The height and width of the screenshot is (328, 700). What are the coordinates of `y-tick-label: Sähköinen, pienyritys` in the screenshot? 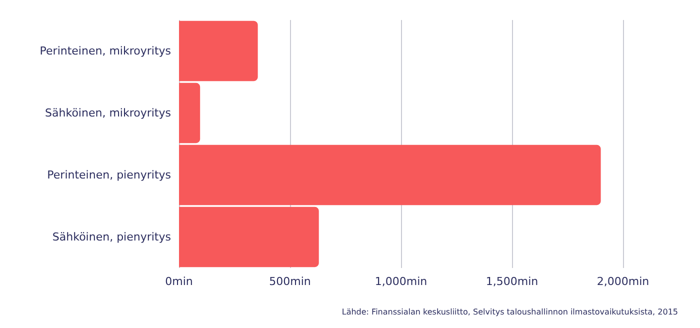 It's located at (112, 237).